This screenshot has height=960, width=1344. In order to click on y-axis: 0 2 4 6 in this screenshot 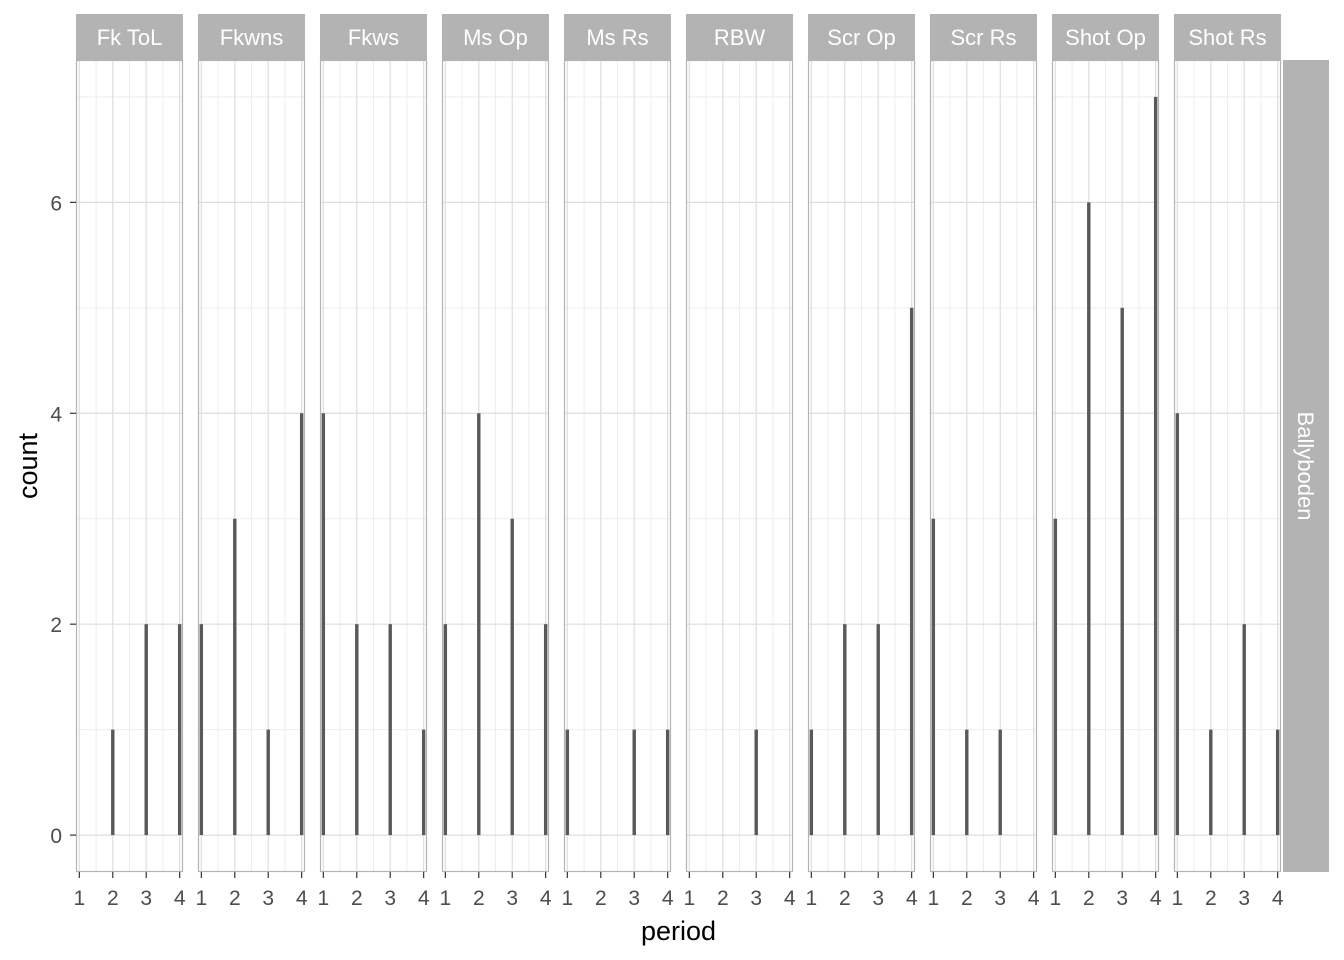, I will do `click(63, 520)`.